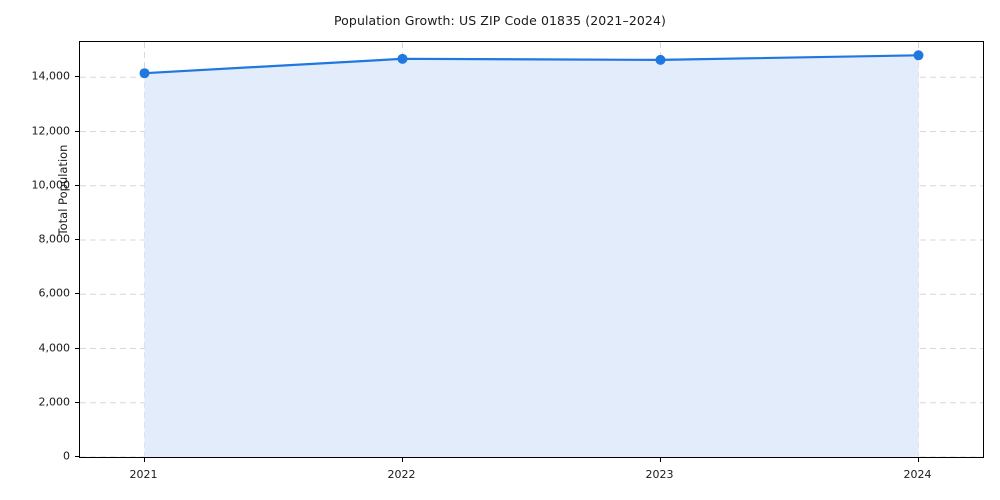 The image size is (1000, 500). I want to click on y-tick-label: 14,000, so click(51, 76).